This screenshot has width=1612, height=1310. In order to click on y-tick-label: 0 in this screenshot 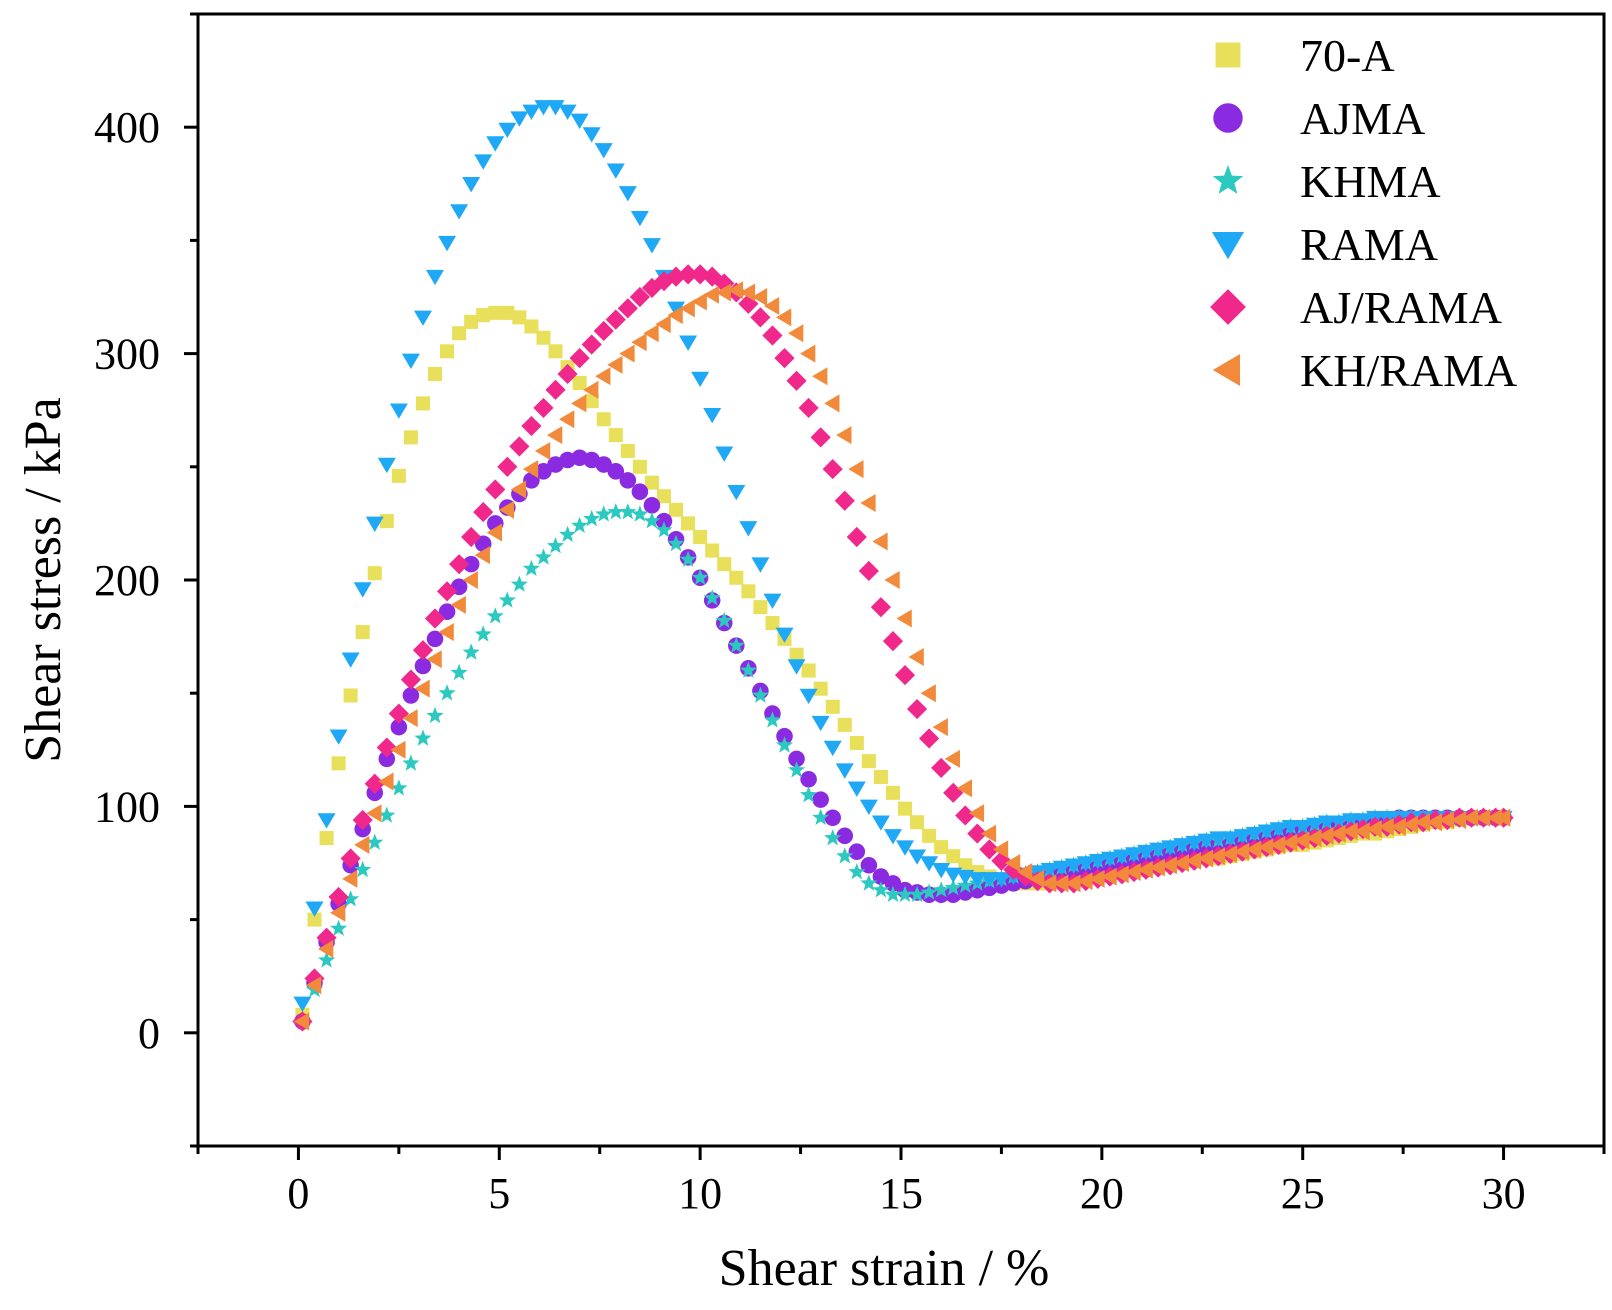, I will do `click(149, 1033)`.